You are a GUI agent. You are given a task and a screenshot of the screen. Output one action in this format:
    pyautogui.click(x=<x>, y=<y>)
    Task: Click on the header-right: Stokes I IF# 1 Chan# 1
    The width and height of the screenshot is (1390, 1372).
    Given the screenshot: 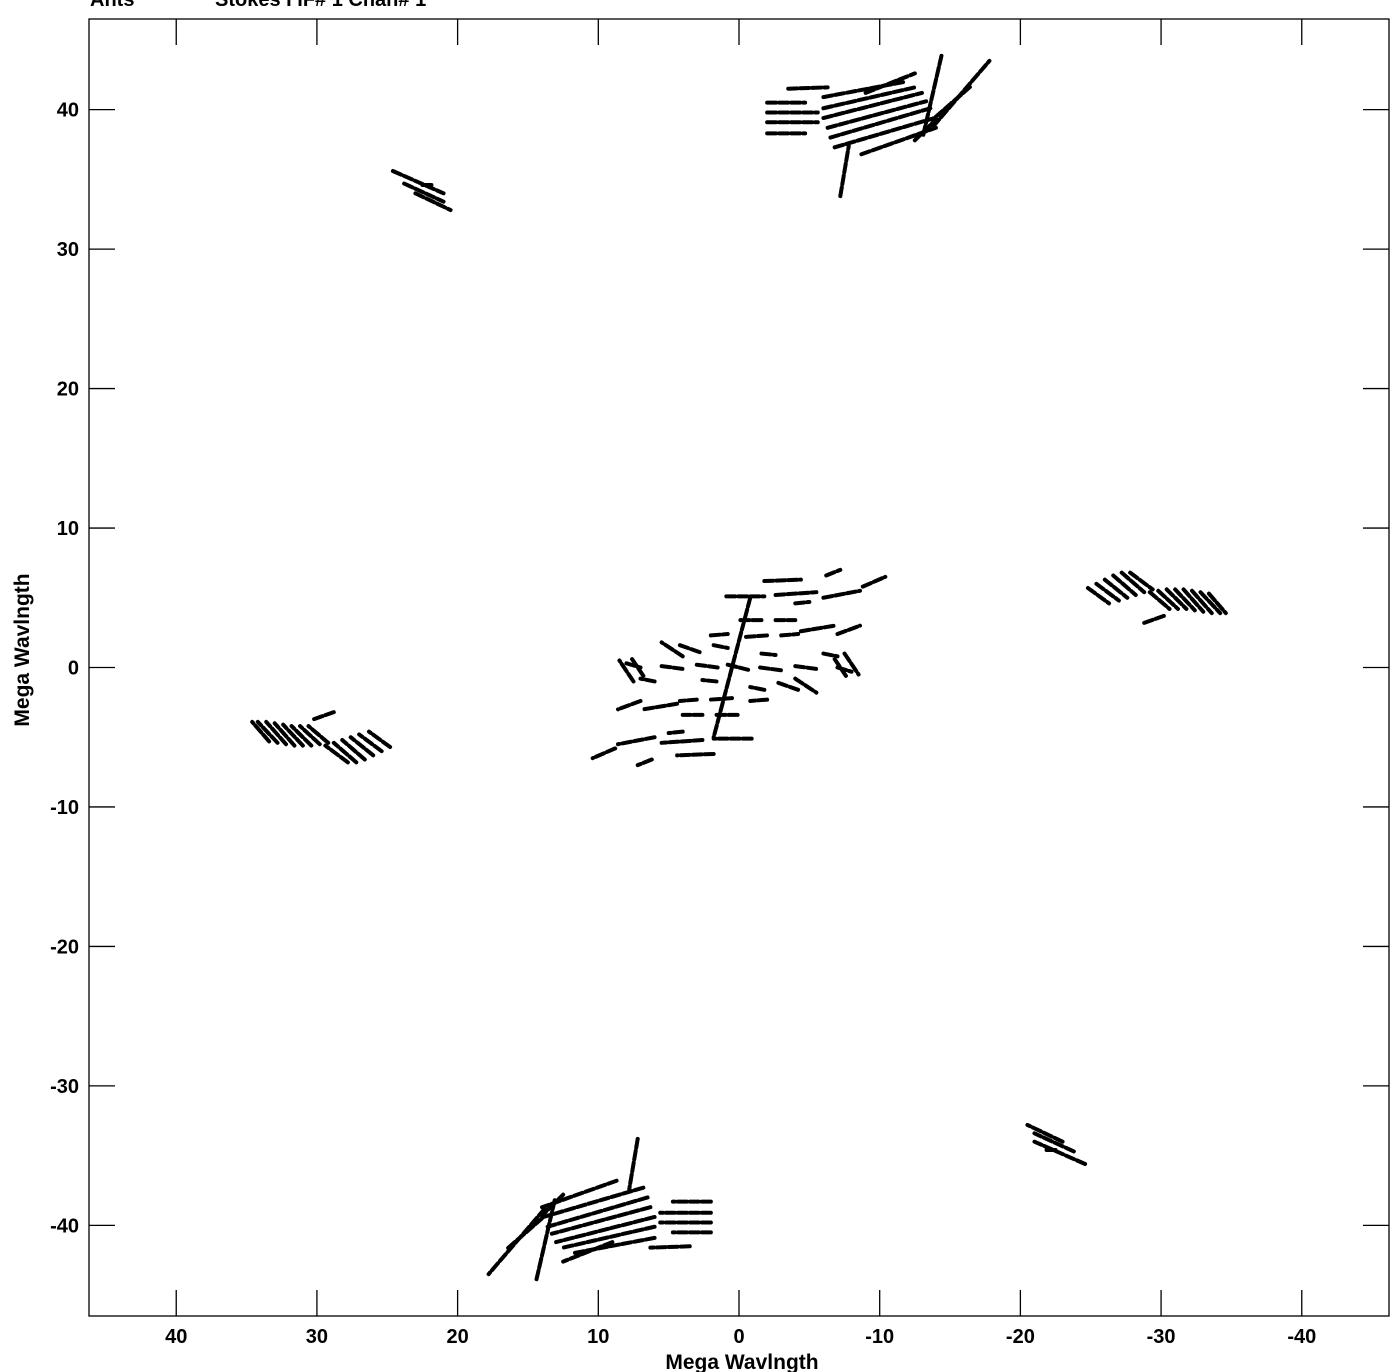 What is the action you would take?
    pyautogui.click(x=320, y=5)
    